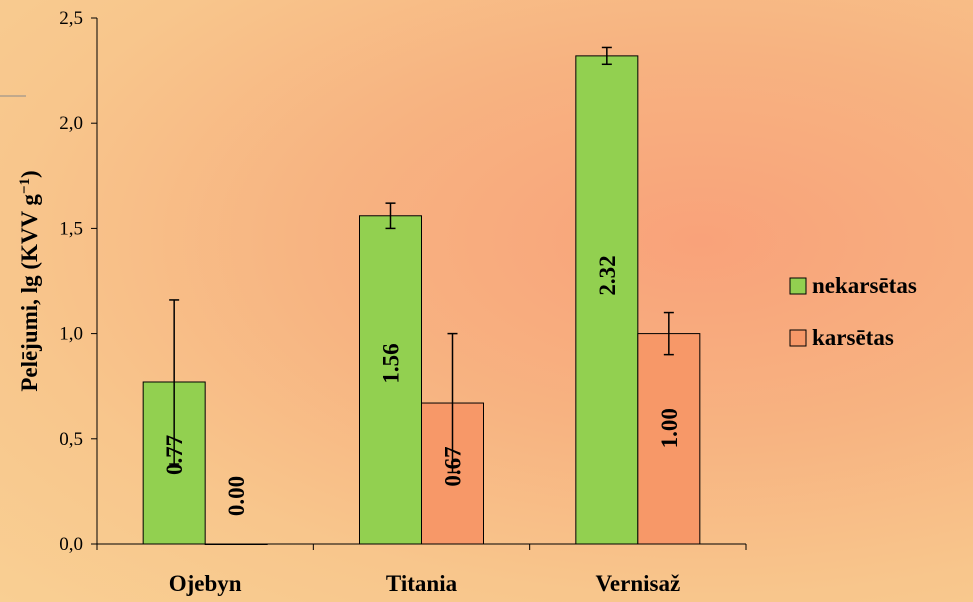 Image resolution: width=973 pixels, height=602 pixels. Describe the element at coordinates (864, 285) in the screenshot. I see `legend-label: nekarsētas` at that location.